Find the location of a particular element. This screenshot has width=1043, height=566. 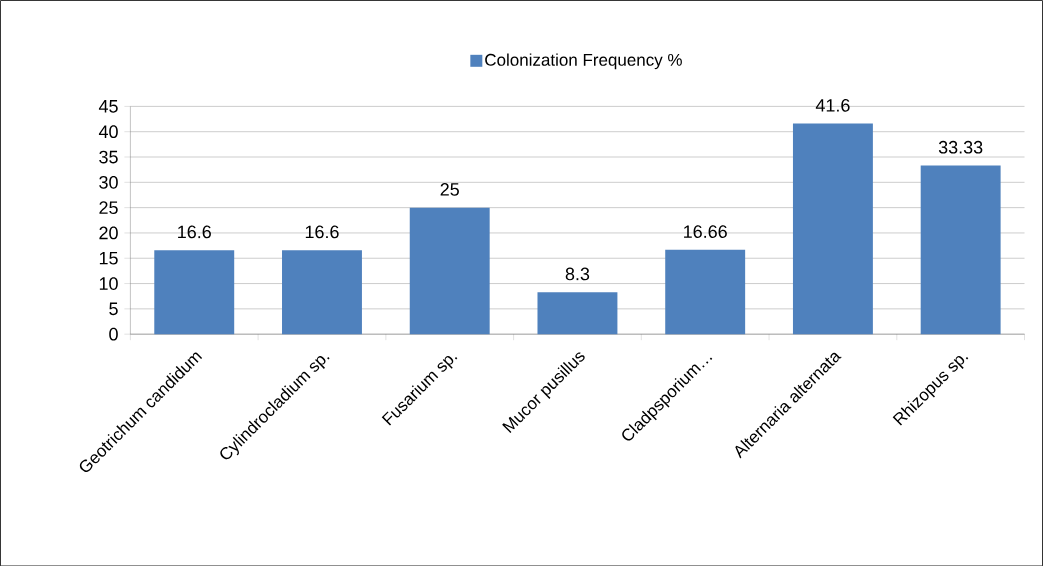

y-tick-label: 45 is located at coordinates (108, 106).